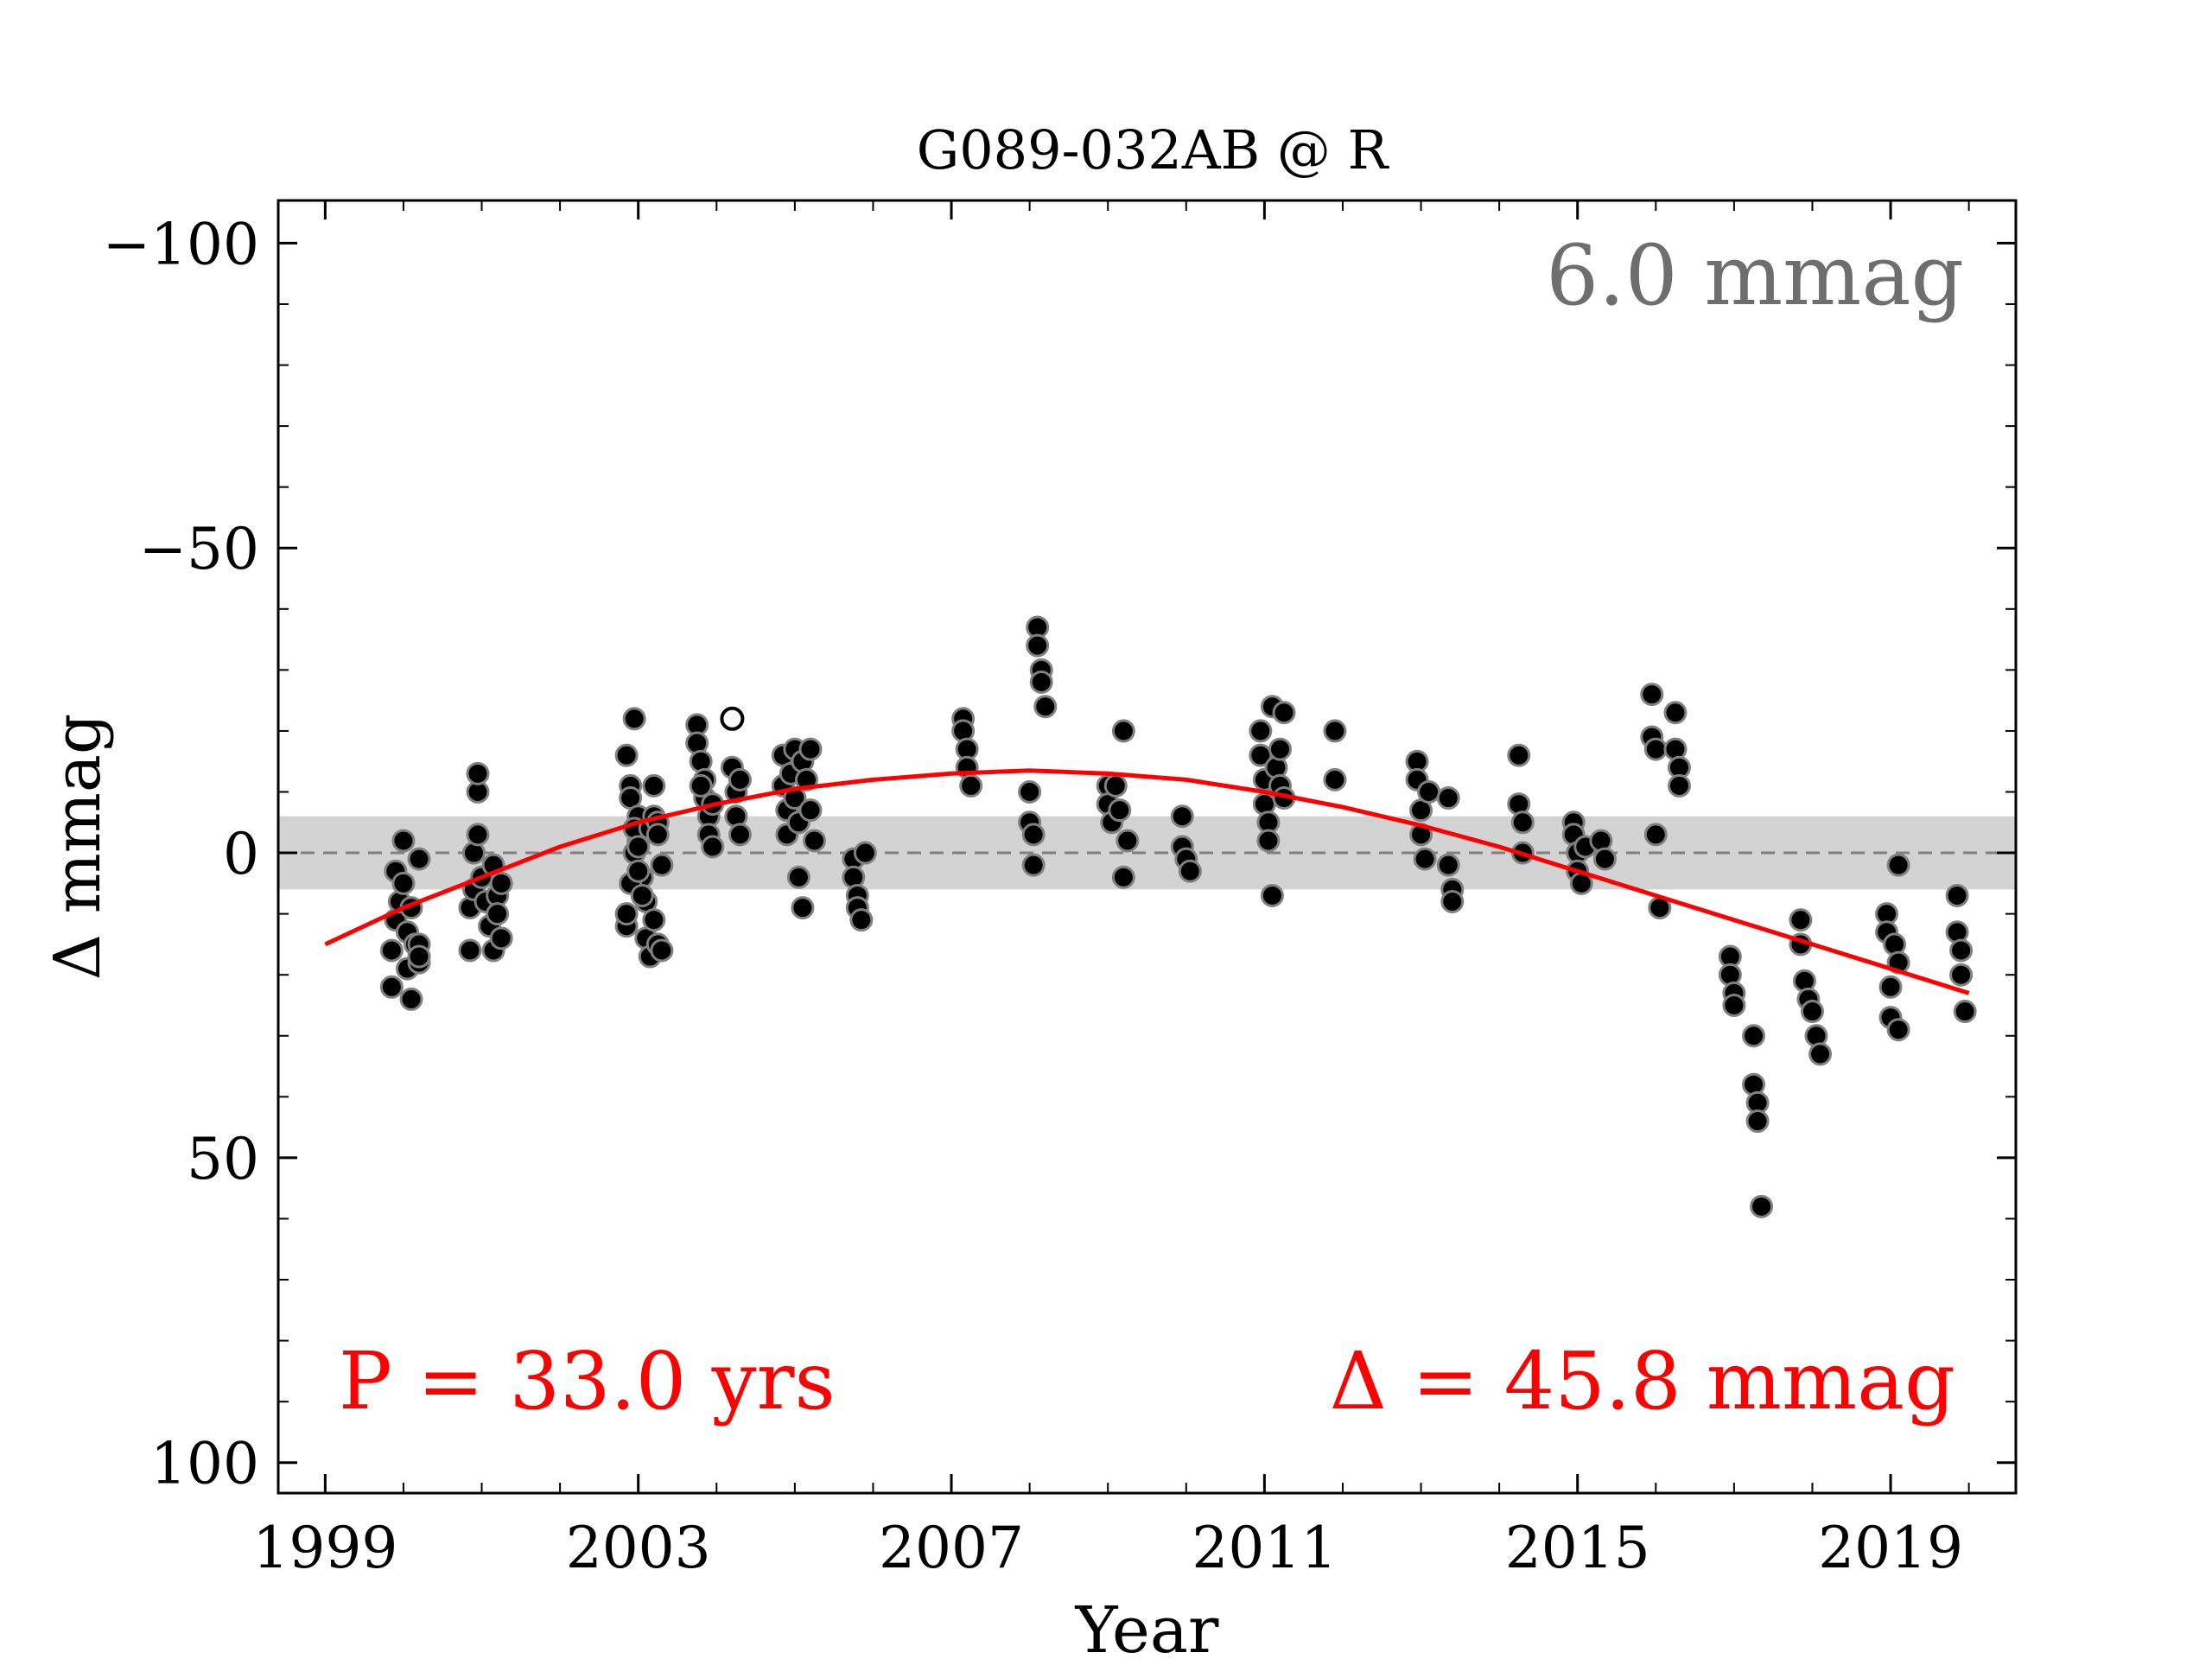 The width and height of the screenshot is (2212, 1659). What do you see at coordinates (223, 1159) in the screenshot?
I see `y-tick-label: 50` at bounding box center [223, 1159].